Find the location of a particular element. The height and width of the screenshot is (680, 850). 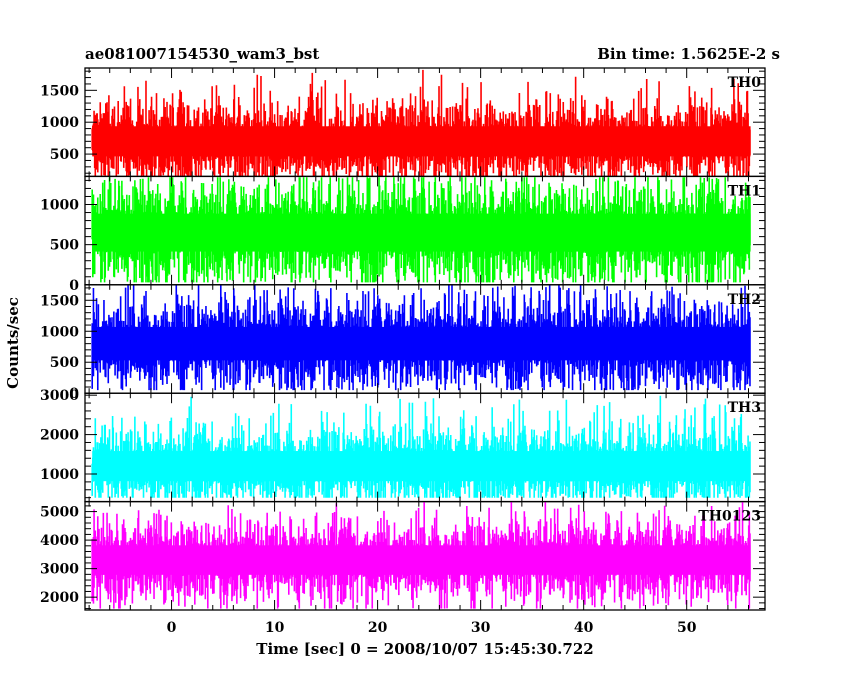

y-tick-label: 4000 is located at coordinates (59, 541).